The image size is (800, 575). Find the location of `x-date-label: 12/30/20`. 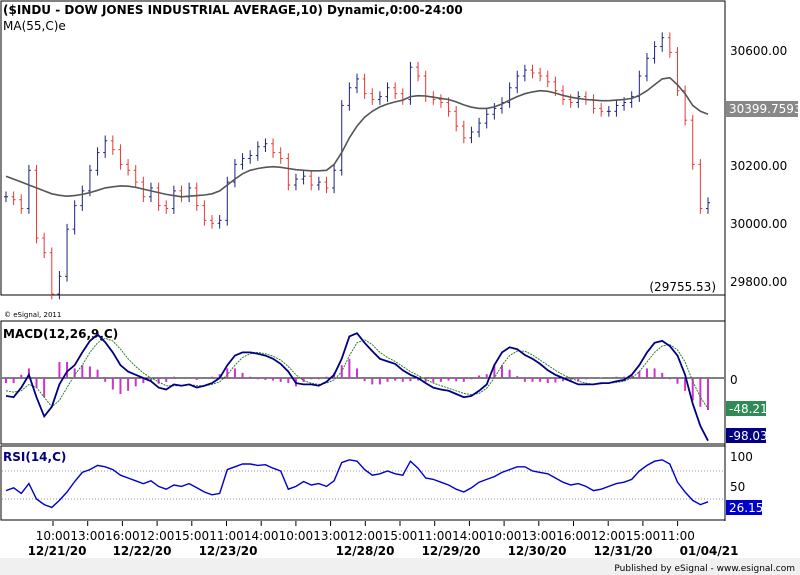

x-date-label: 12/30/20 is located at coordinates (537, 551).